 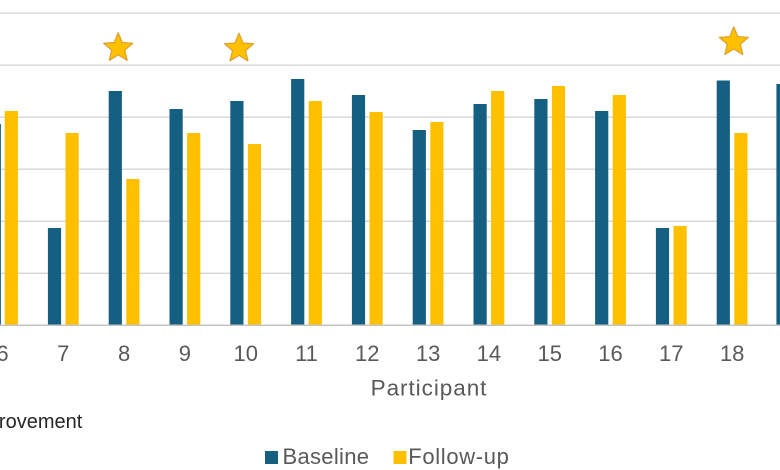 What do you see at coordinates (732, 353) in the screenshot?
I see `svg-text: 18` at bounding box center [732, 353].